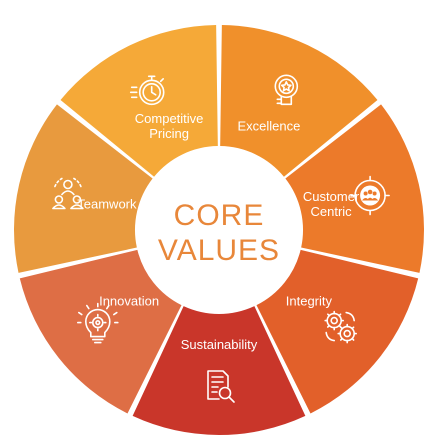  What do you see at coordinates (332, 211) in the screenshot?
I see `segment-label-customer-centric-line2: Centric` at bounding box center [332, 211].